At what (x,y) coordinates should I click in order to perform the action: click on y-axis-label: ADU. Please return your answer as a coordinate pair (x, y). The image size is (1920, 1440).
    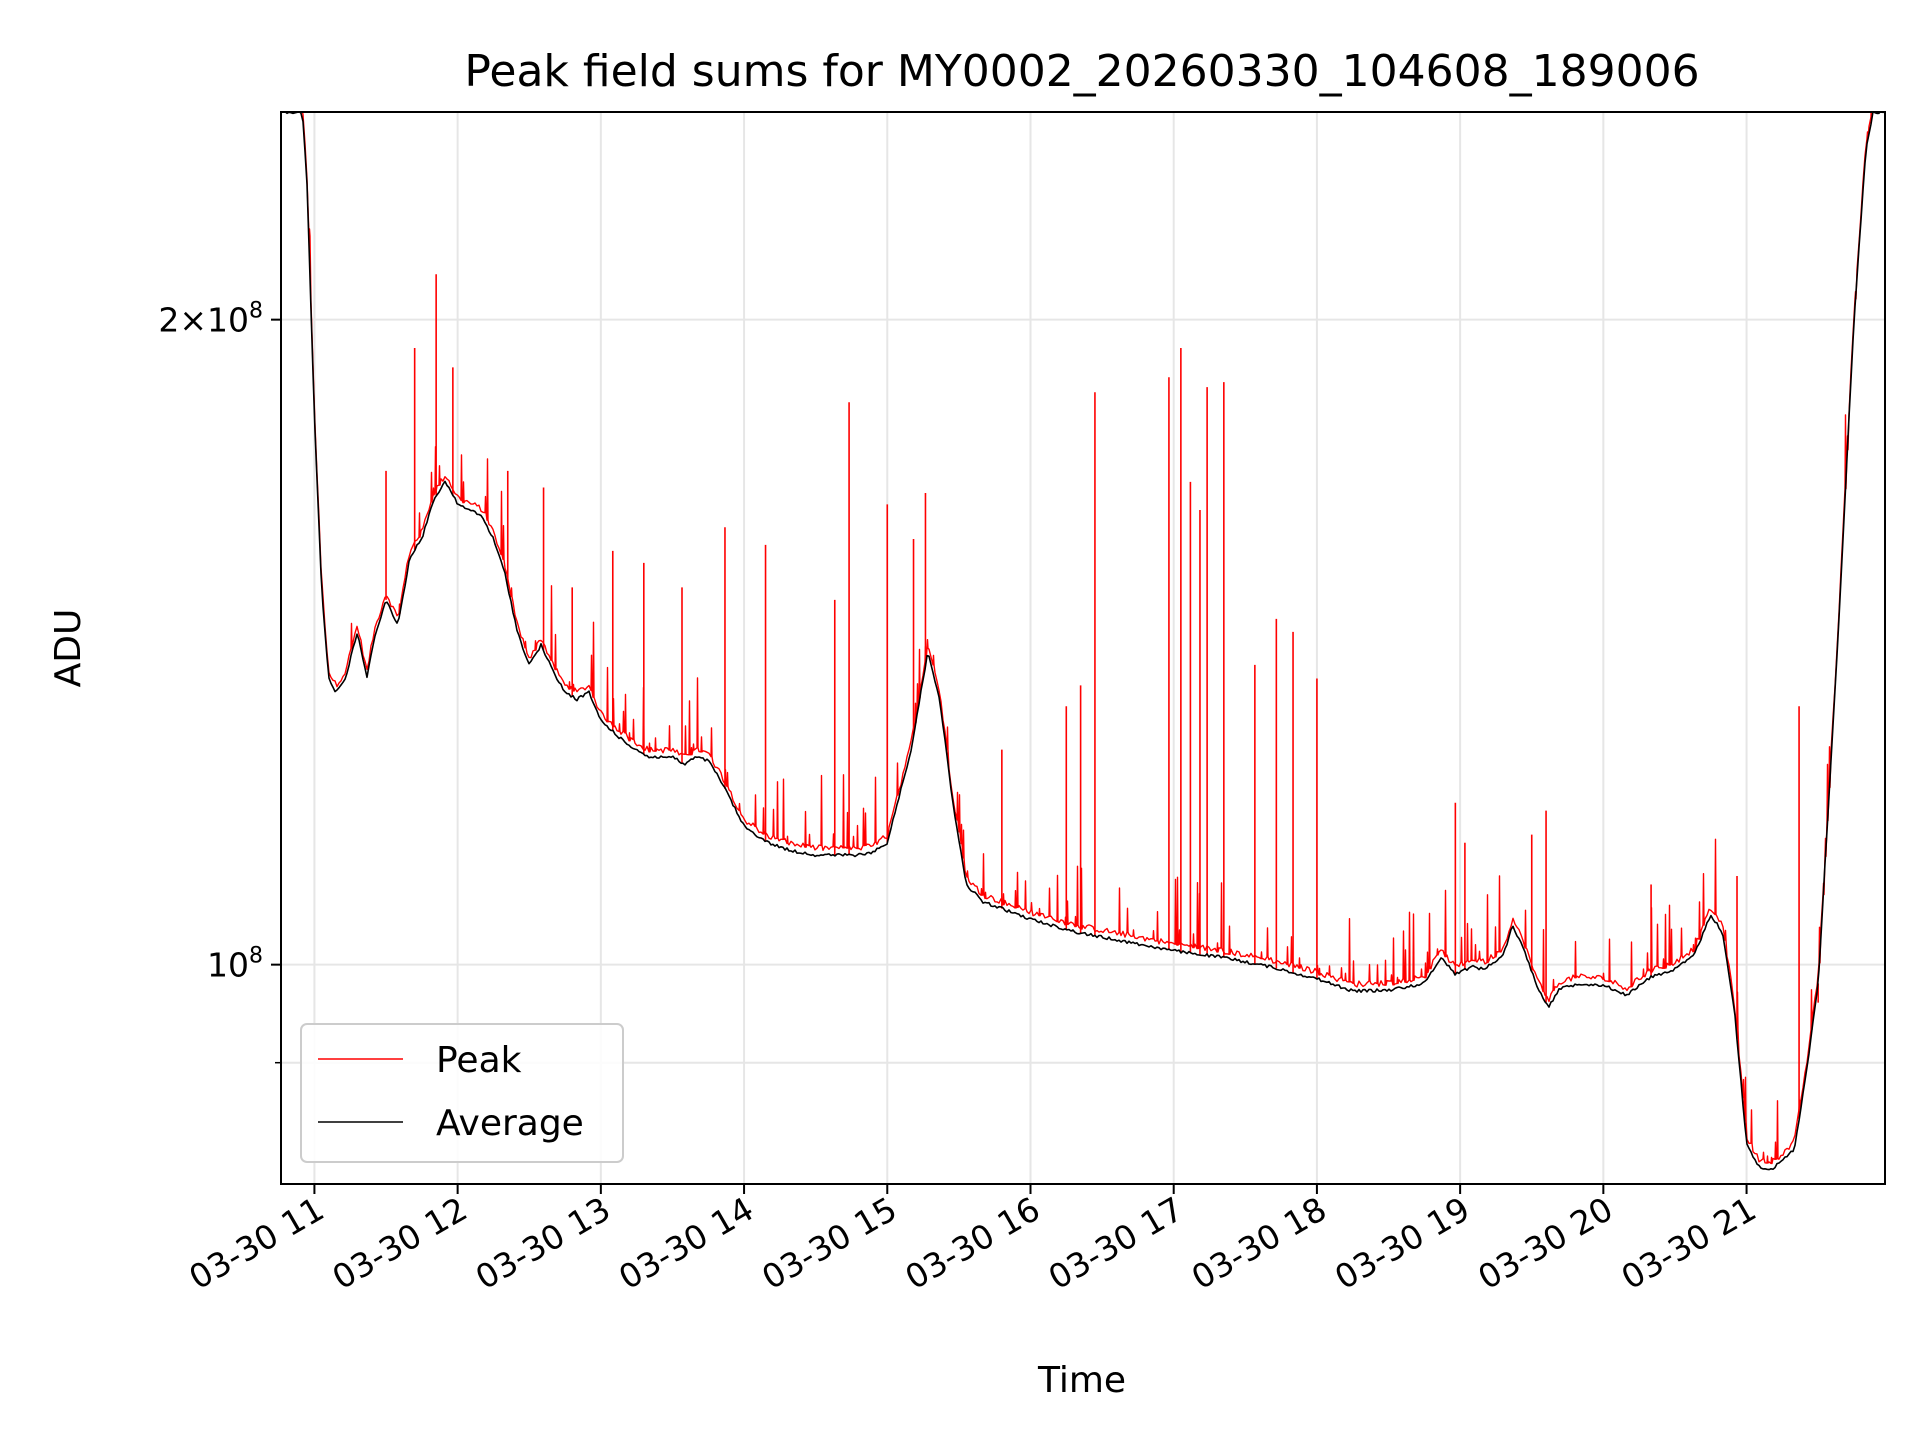
    Looking at the image, I should click on (68, 648).